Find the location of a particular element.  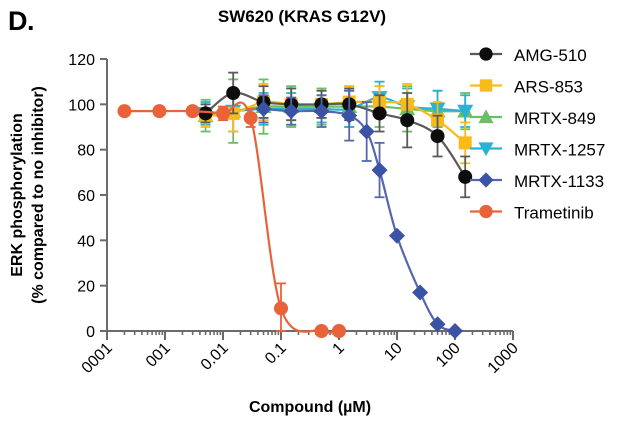

legend-label: ARS-853 is located at coordinates (548, 87).